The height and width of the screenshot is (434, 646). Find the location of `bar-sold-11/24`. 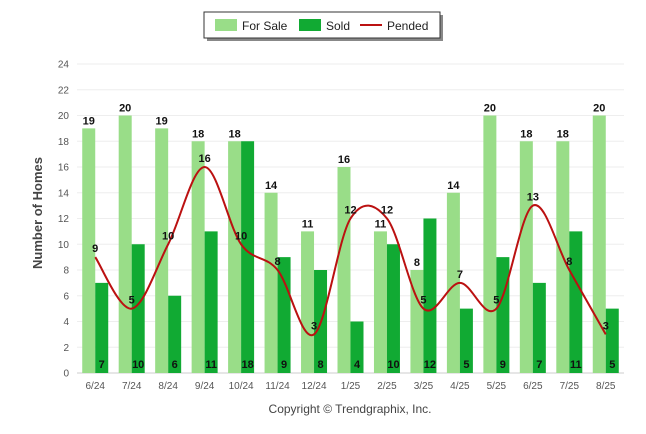

bar-sold-11/24 is located at coordinates (284, 315).